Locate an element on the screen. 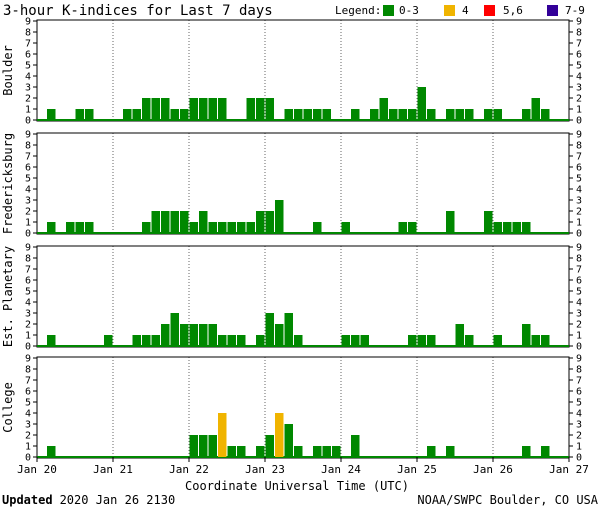 The image size is (600, 510). x-tick-label: Jan 25 is located at coordinates (417, 469).